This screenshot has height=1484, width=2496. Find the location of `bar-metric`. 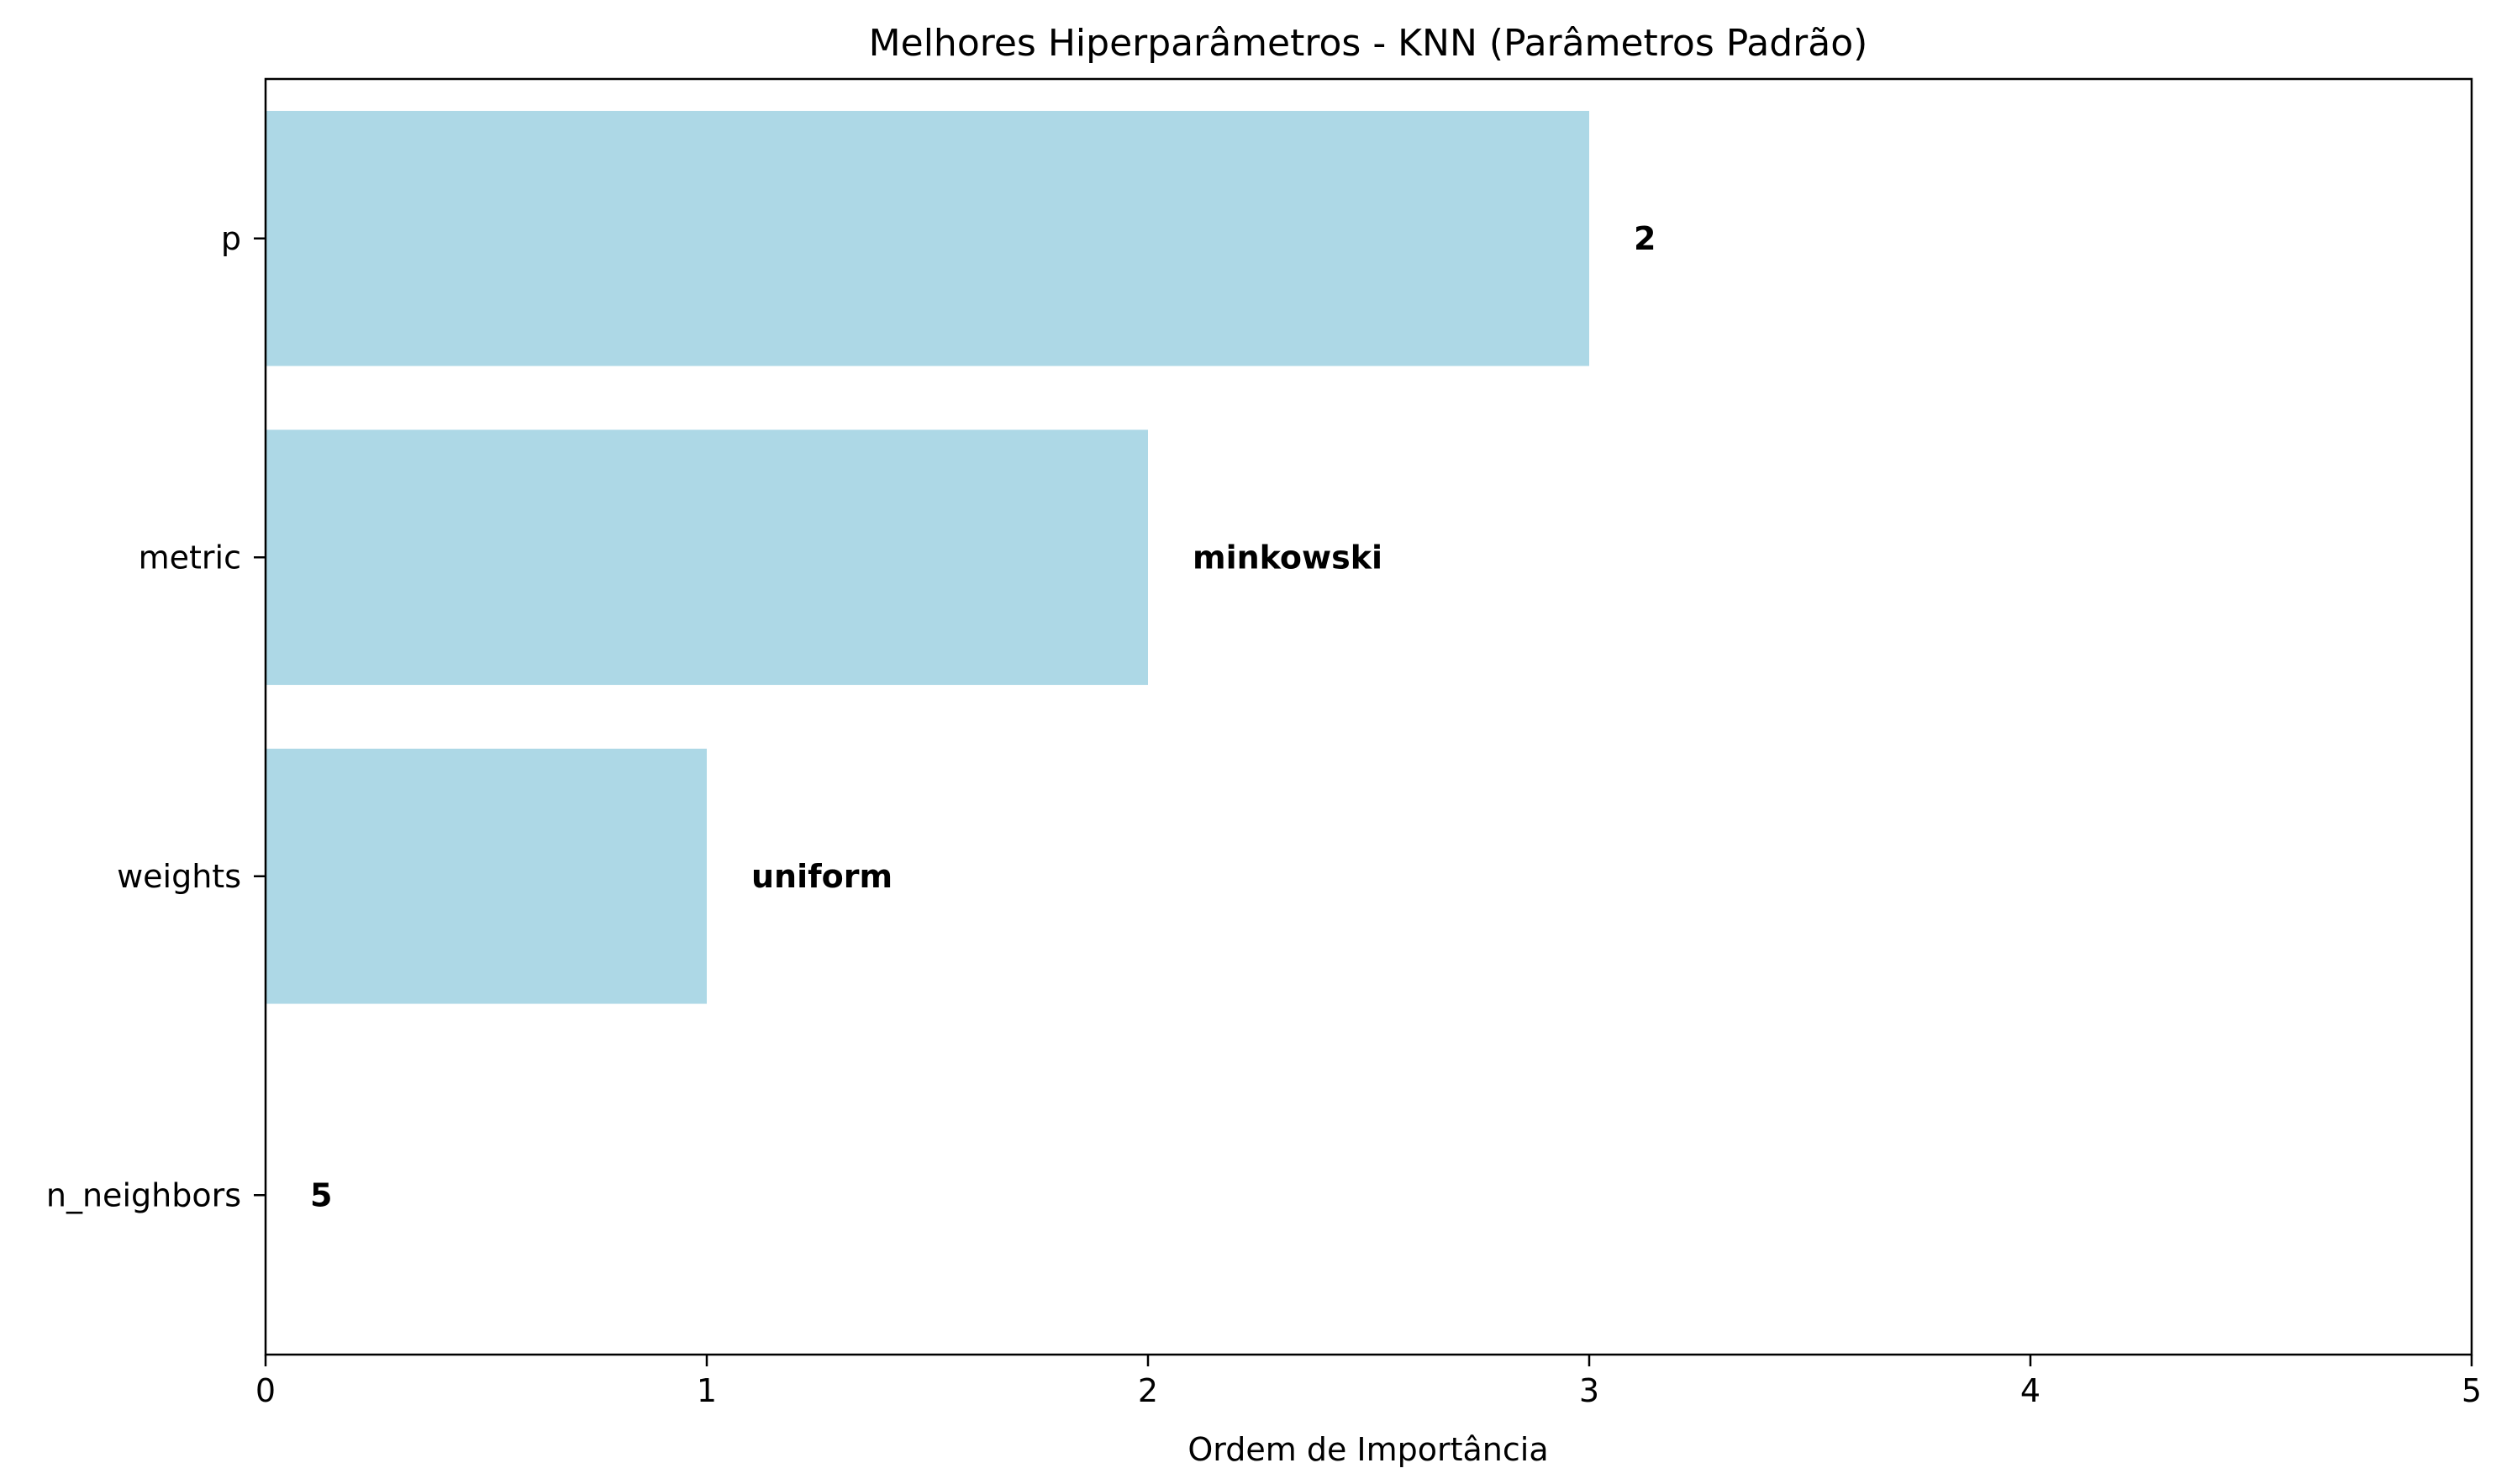

bar-metric is located at coordinates (707, 557).